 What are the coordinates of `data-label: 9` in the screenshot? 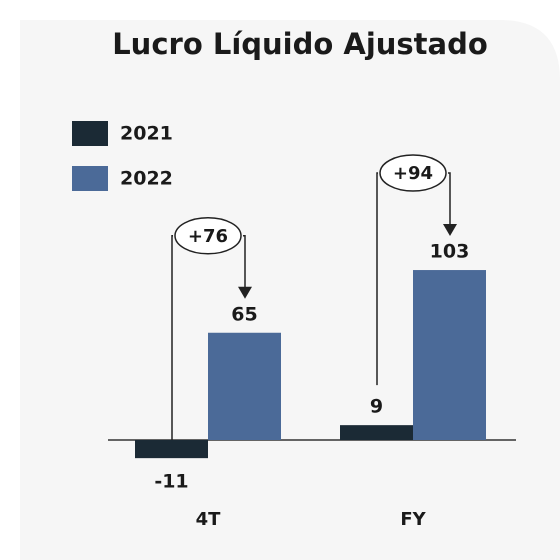 It's located at (376, 407).